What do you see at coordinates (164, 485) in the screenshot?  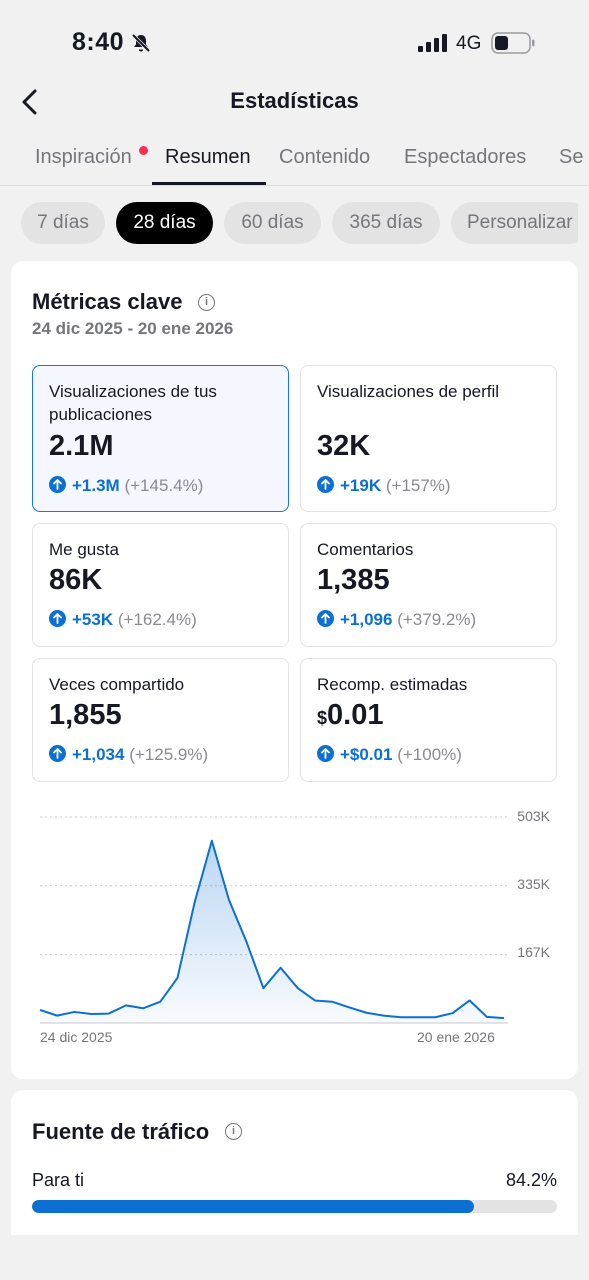 I see `delta-percent: (+145.4%)` at bounding box center [164, 485].